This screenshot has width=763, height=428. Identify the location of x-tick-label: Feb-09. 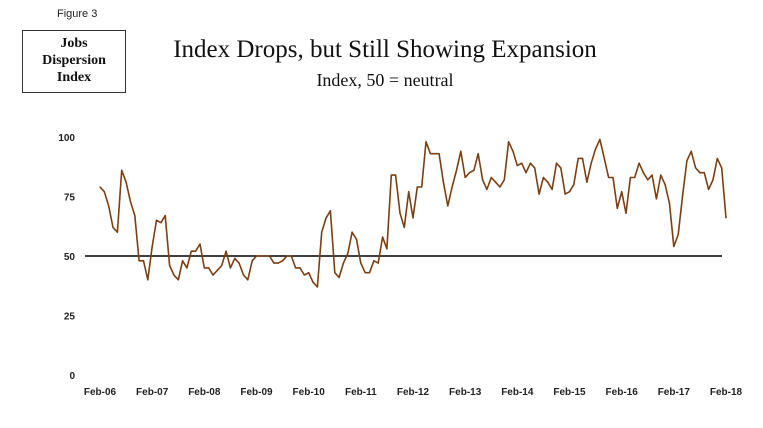
(256, 392).